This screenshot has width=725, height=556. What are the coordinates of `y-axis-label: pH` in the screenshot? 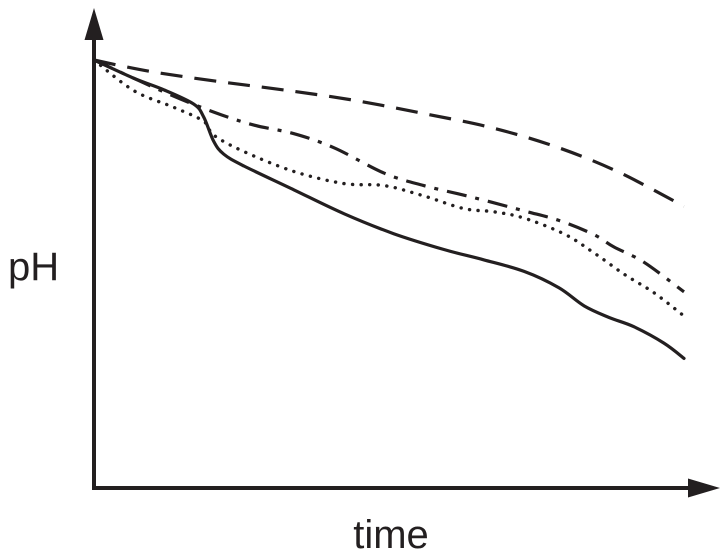 It's located at (33, 267).